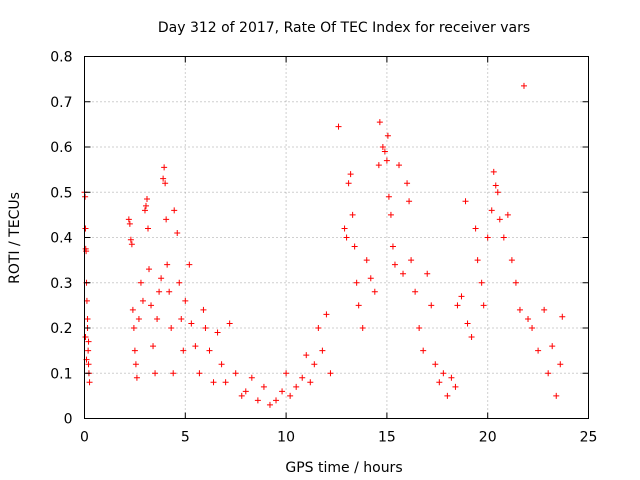 The image size is (640, 480). I want to click on x-axis-label: GPS time / hours, so click(343, 468).